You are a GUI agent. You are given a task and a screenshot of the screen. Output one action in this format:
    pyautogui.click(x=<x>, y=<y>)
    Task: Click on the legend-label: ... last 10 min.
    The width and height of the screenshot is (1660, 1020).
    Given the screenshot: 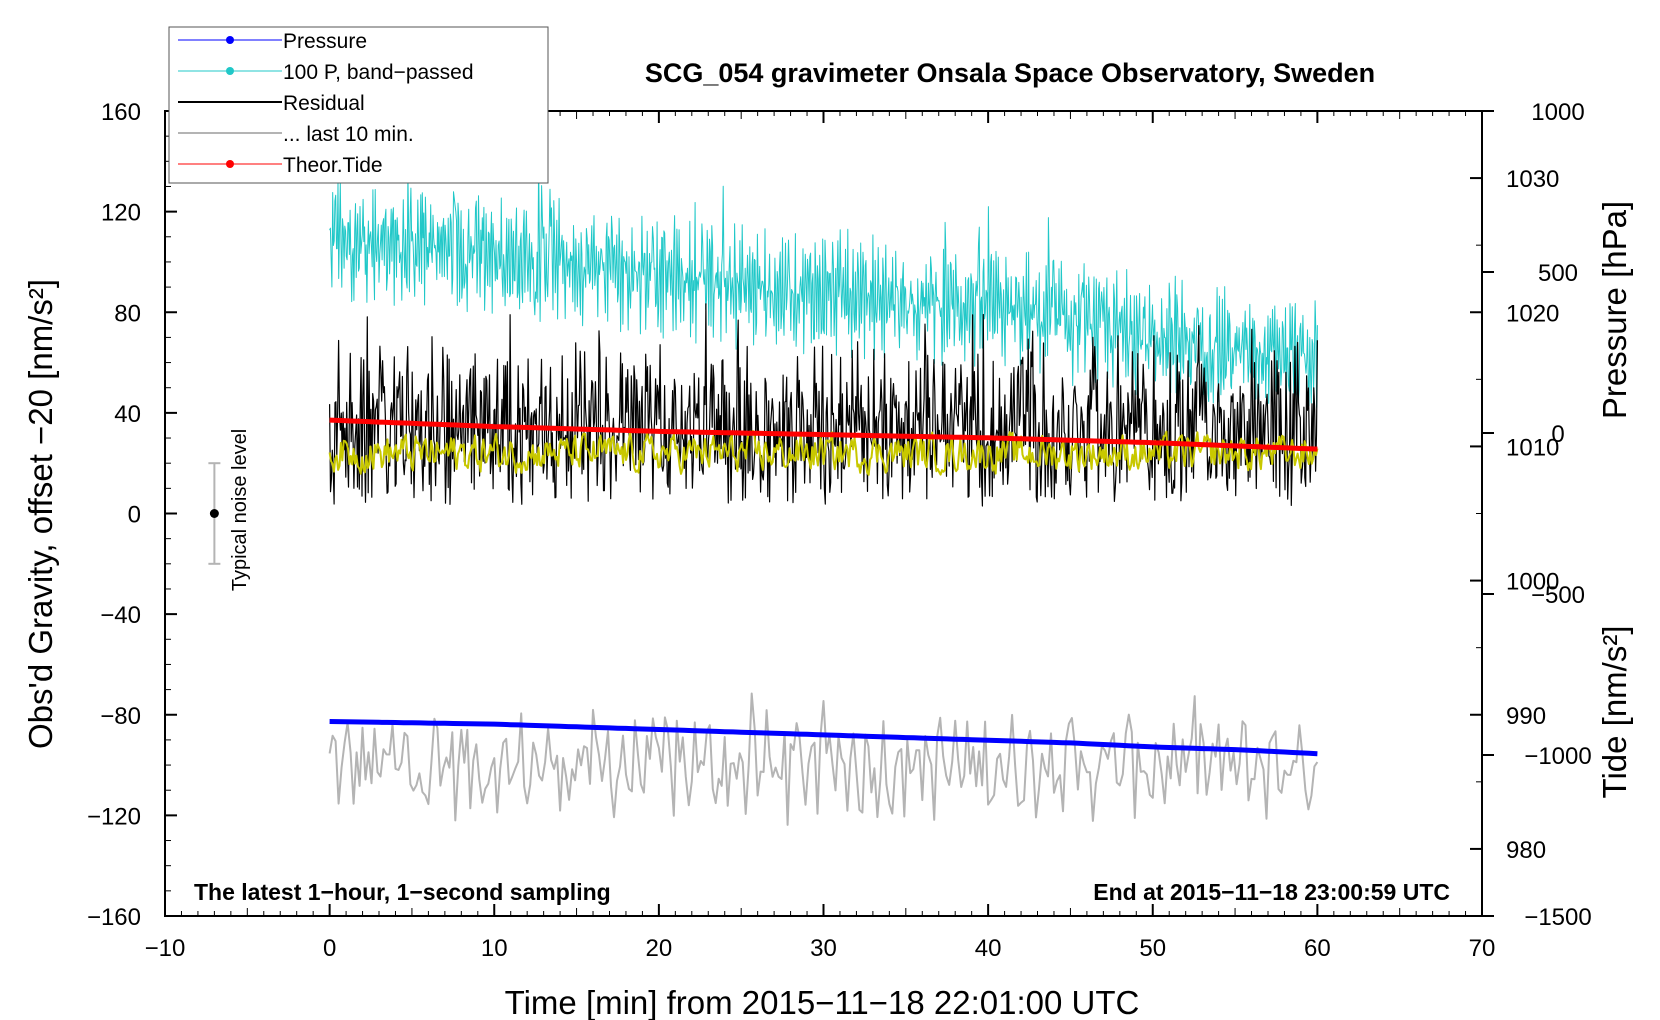 What is the action you would take?
    pyautogui.click(x=348, y=134)
    